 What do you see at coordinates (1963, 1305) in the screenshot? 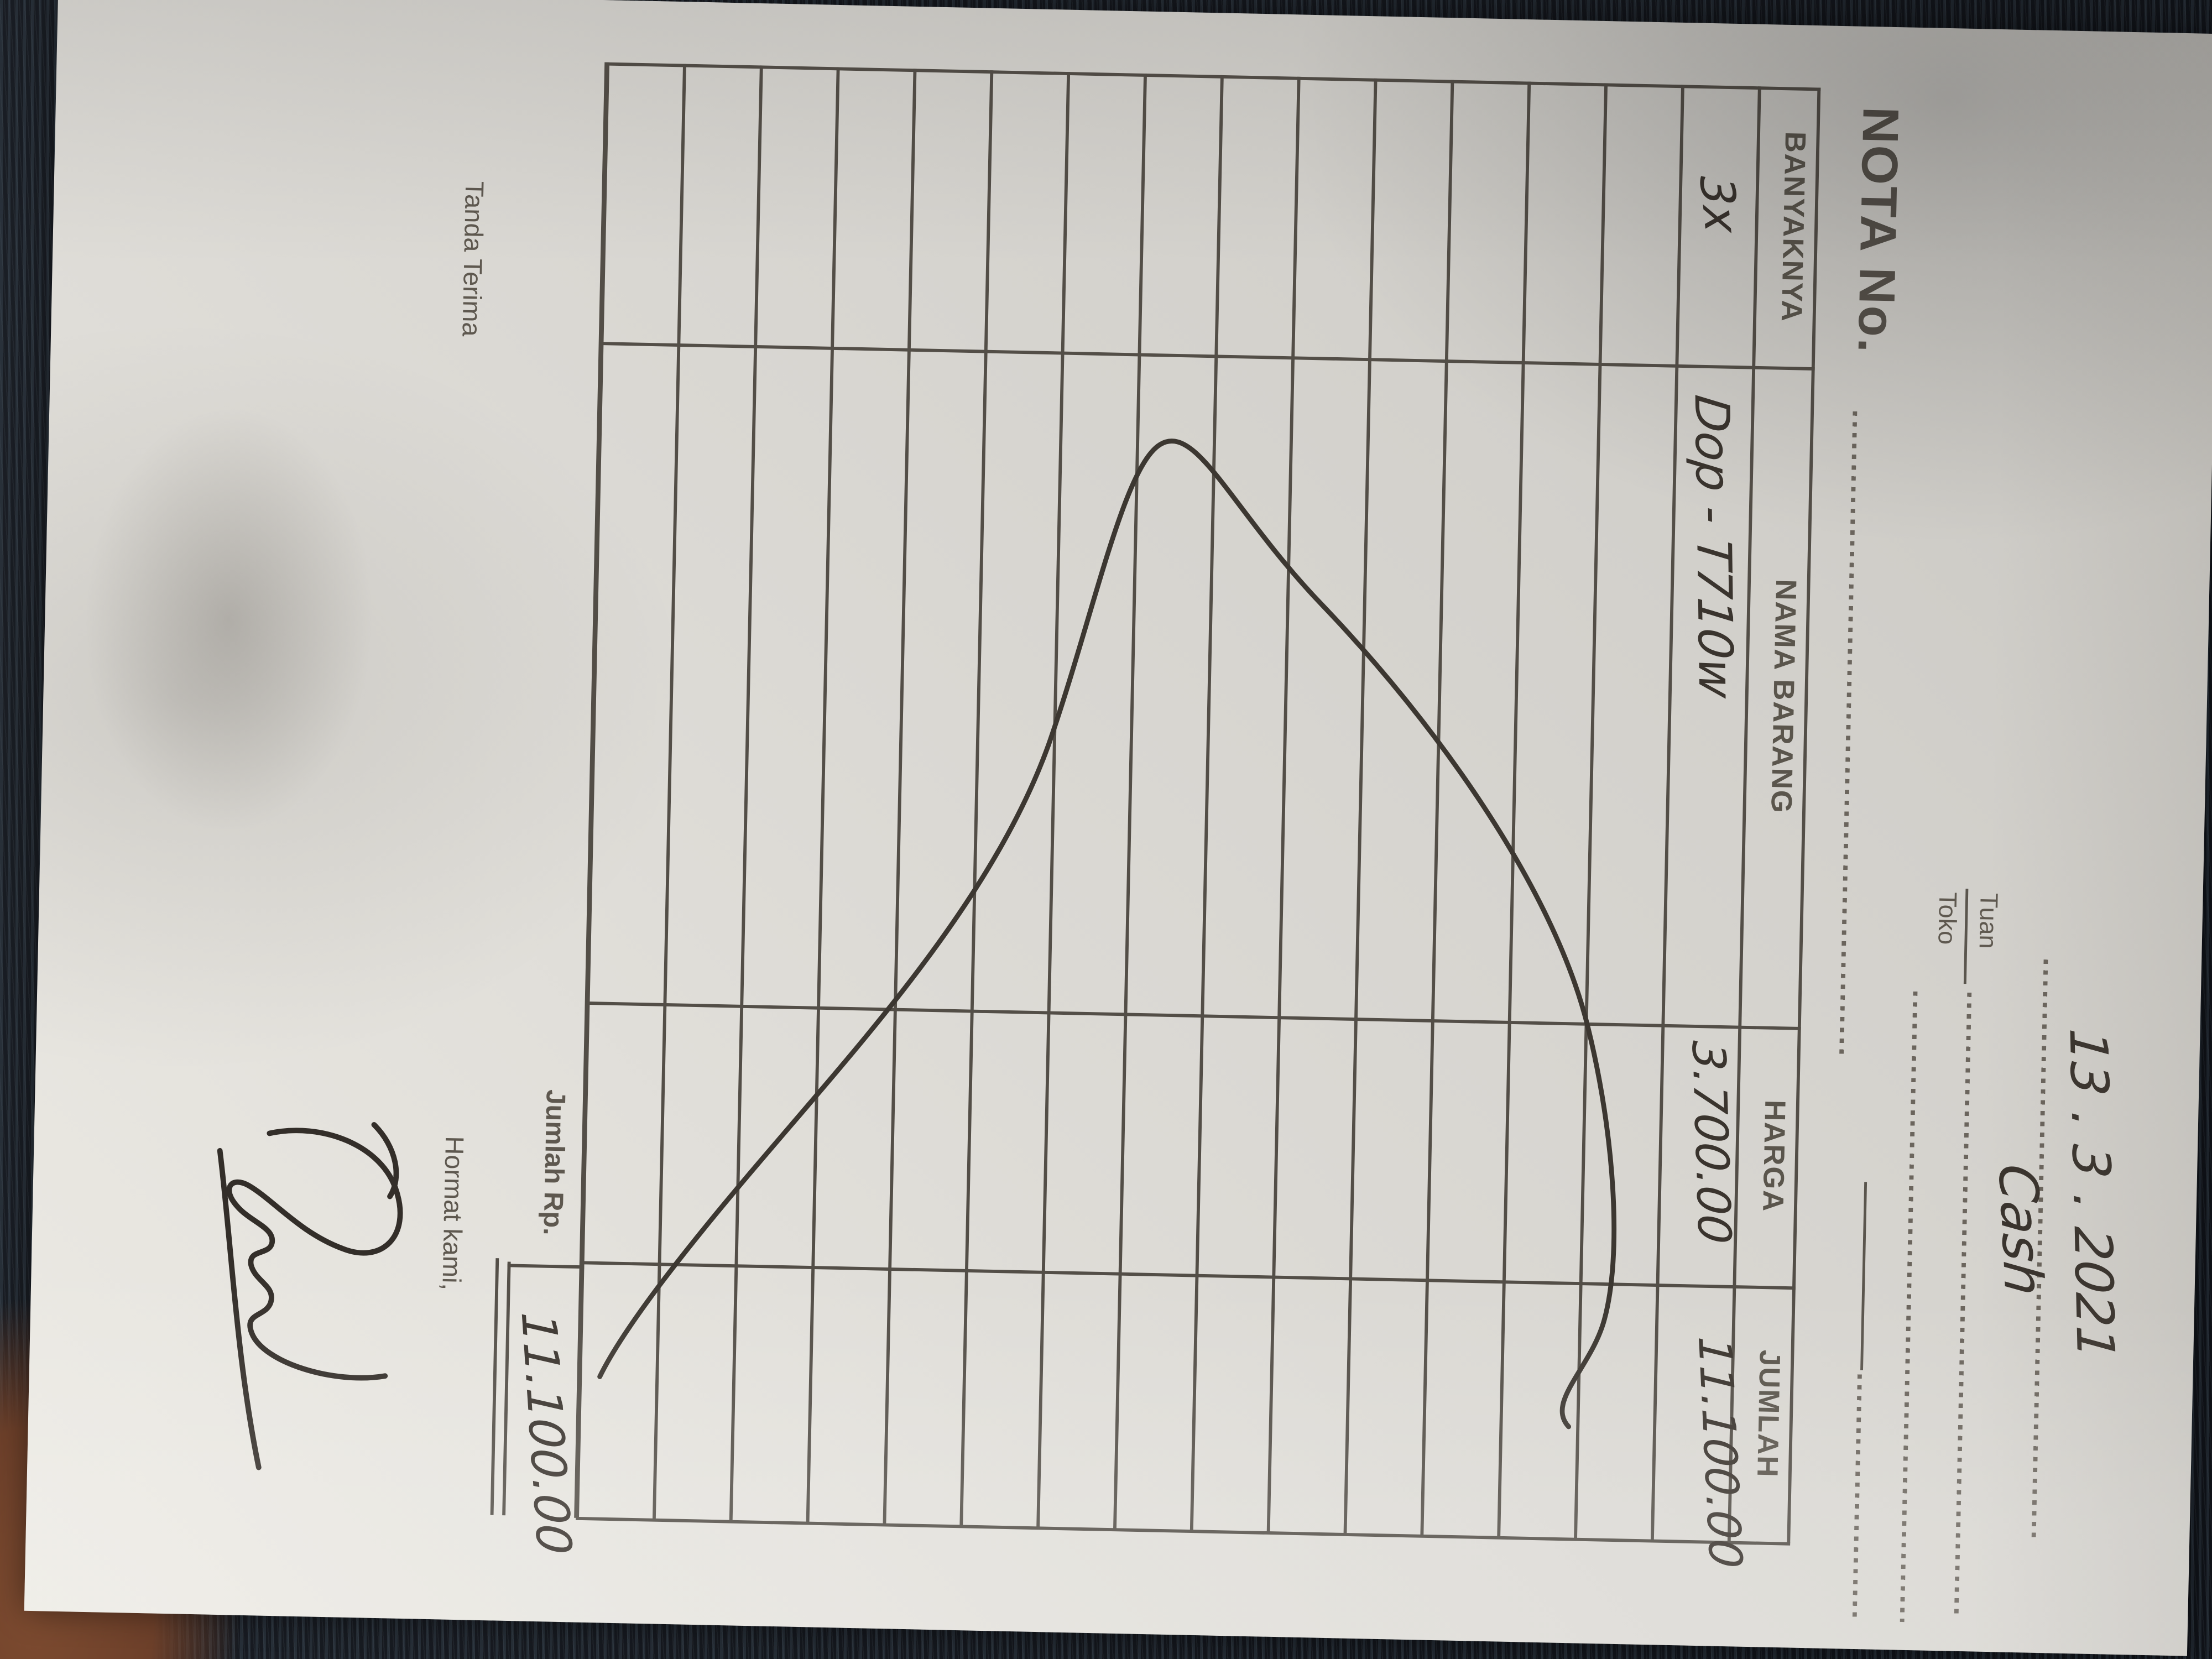
I see `tuan-dotted-line` at bounding box center [1963, 1305].